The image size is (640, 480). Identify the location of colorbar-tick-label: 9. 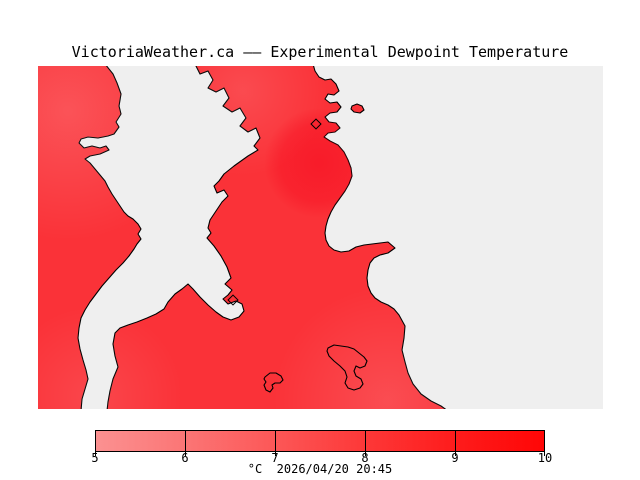
(455, 458).